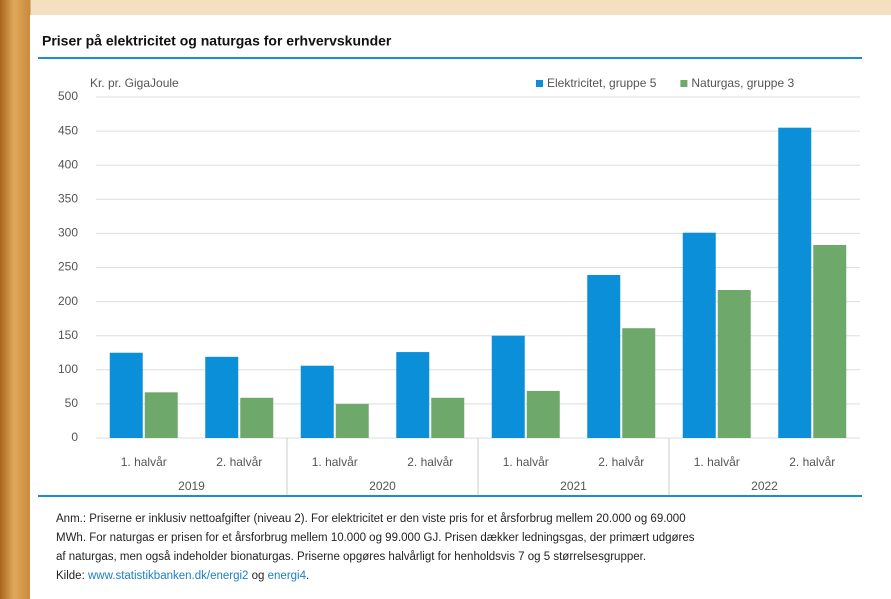 Image resolution: width=891 pixels, height=599 pixels. I want to click on y-tick-label: 300, so click(68, 233).